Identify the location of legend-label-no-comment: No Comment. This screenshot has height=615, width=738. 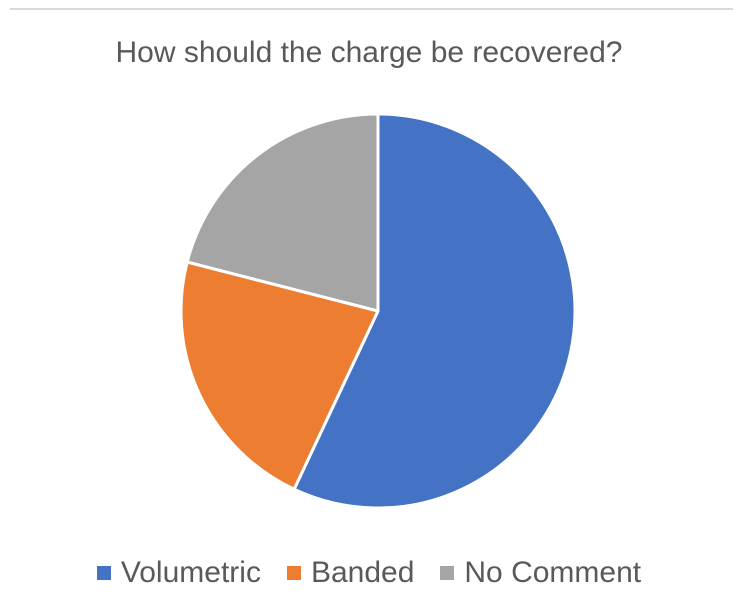
(553, 572).